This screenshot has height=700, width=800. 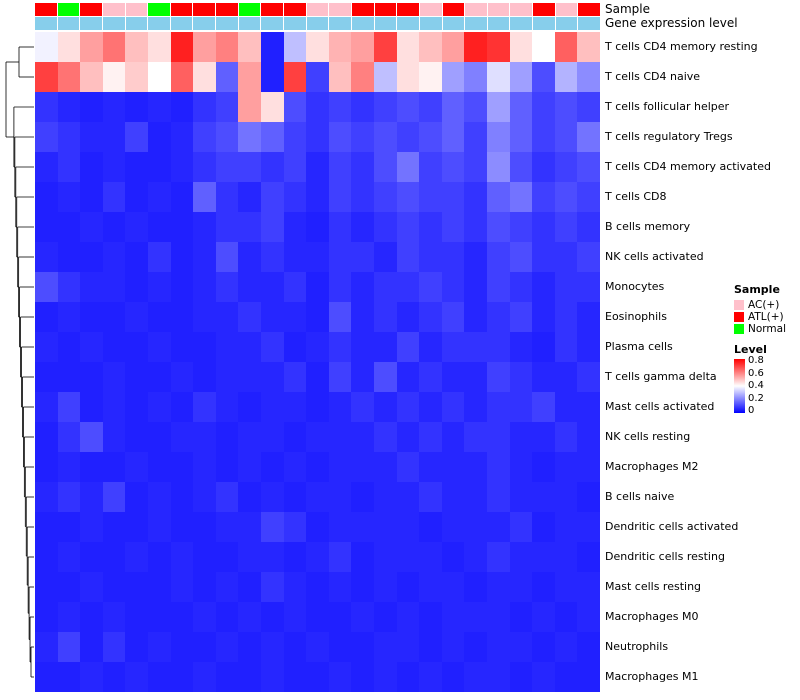 I want to click on row-label: Neutrophils, so click(x=637, y=646).